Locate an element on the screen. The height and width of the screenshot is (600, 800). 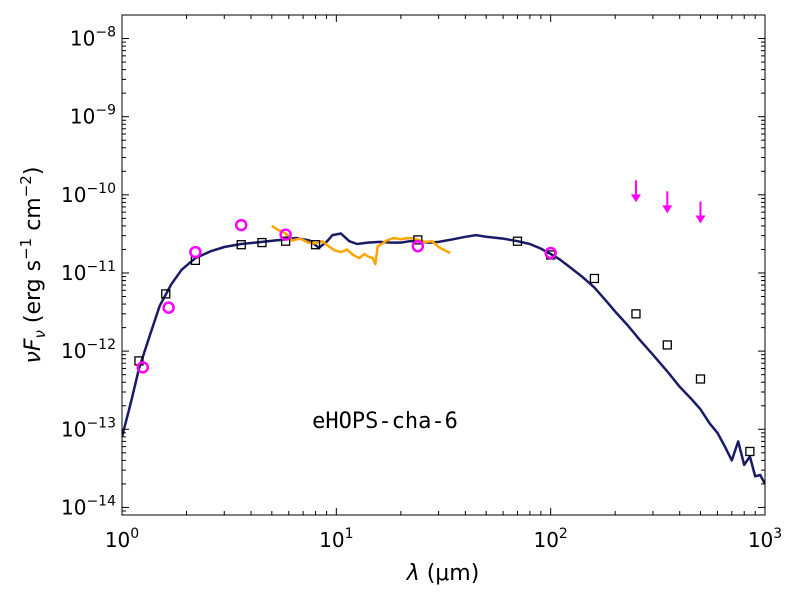
x-tick-label: 10¹ is located at coordinates (336, 539).